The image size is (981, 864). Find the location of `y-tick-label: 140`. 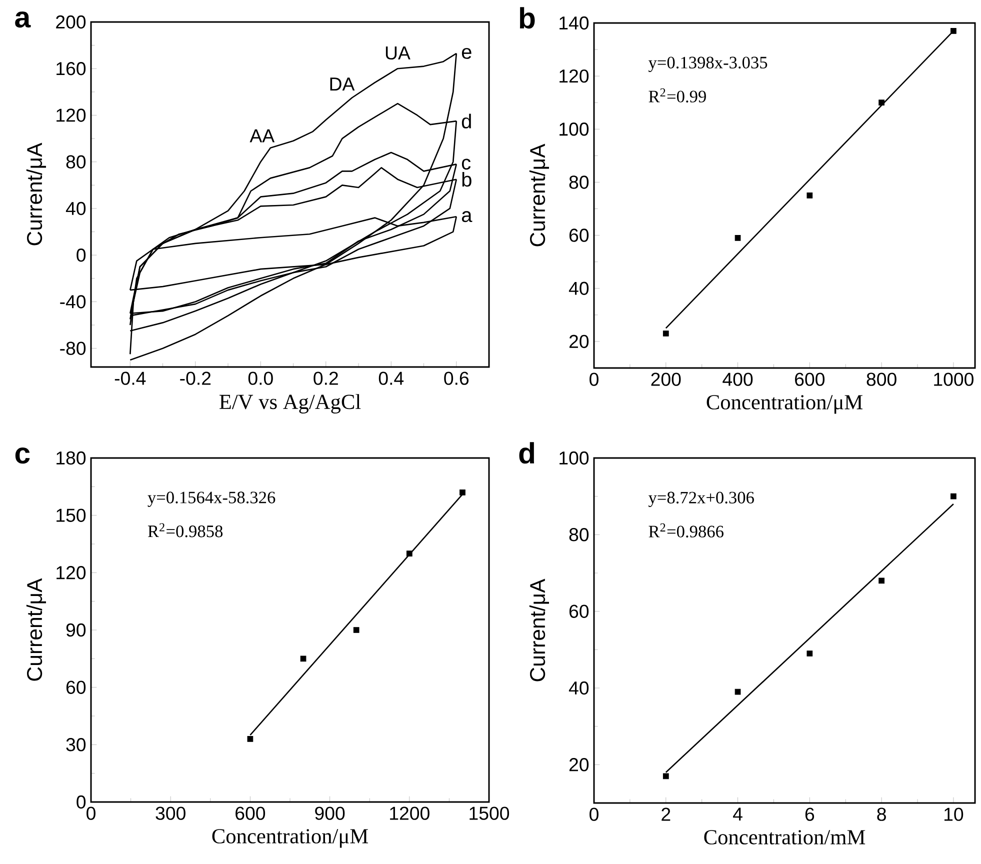

y-tick-label: 140 is located at coordinates (574, 23).